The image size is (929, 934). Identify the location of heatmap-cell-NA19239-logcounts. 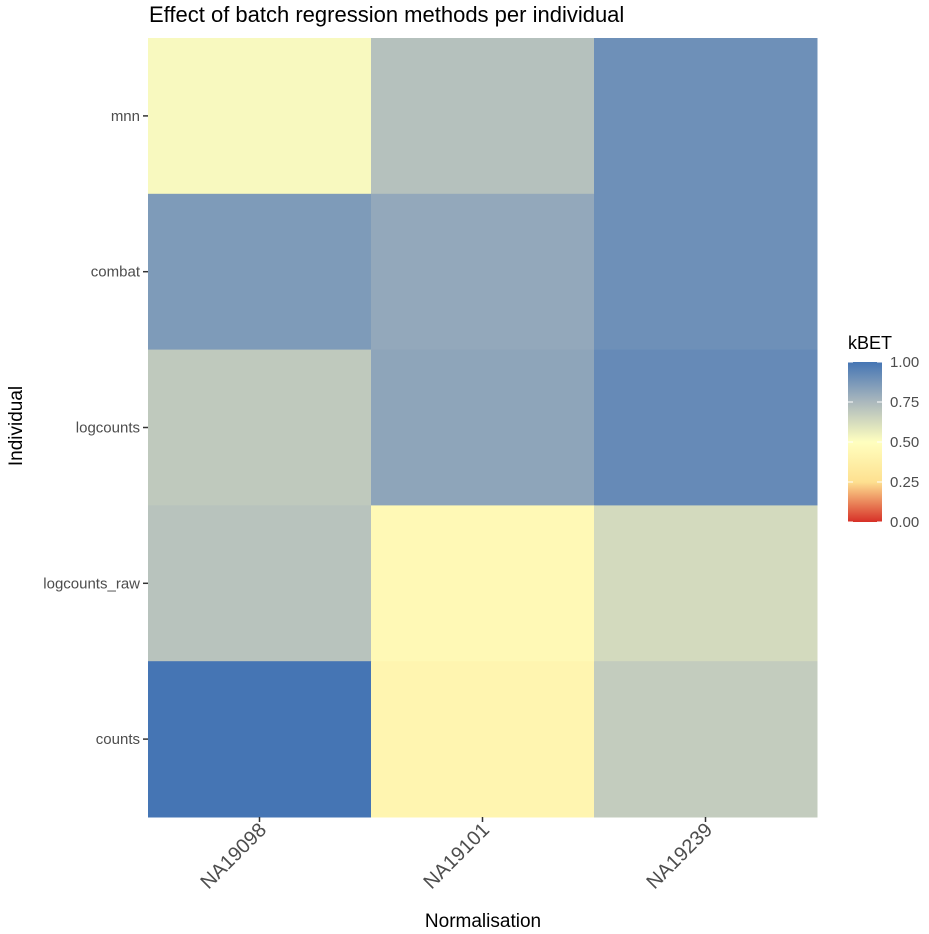
(706, 427).